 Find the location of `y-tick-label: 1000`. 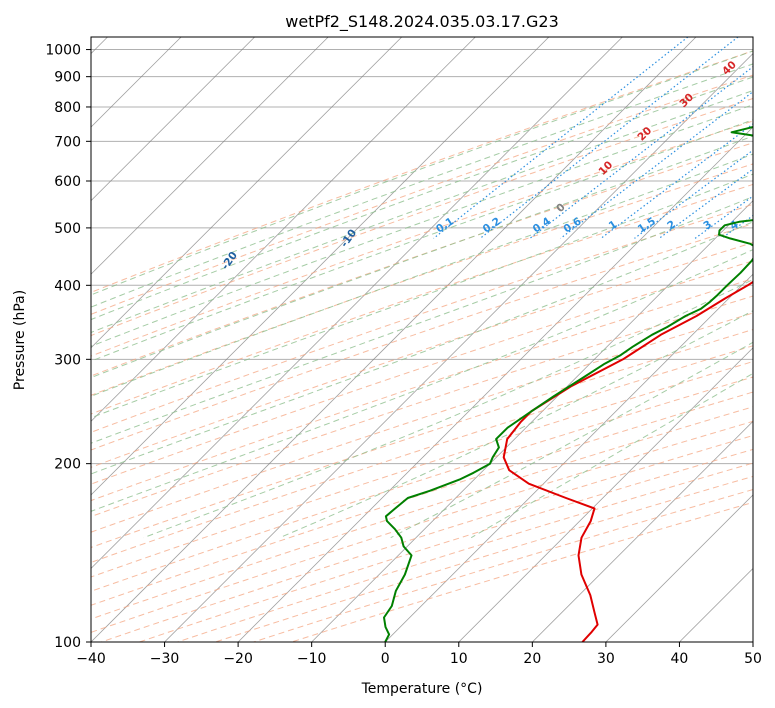

y-tick-label: 1000 is located at coordinates (63, 51).